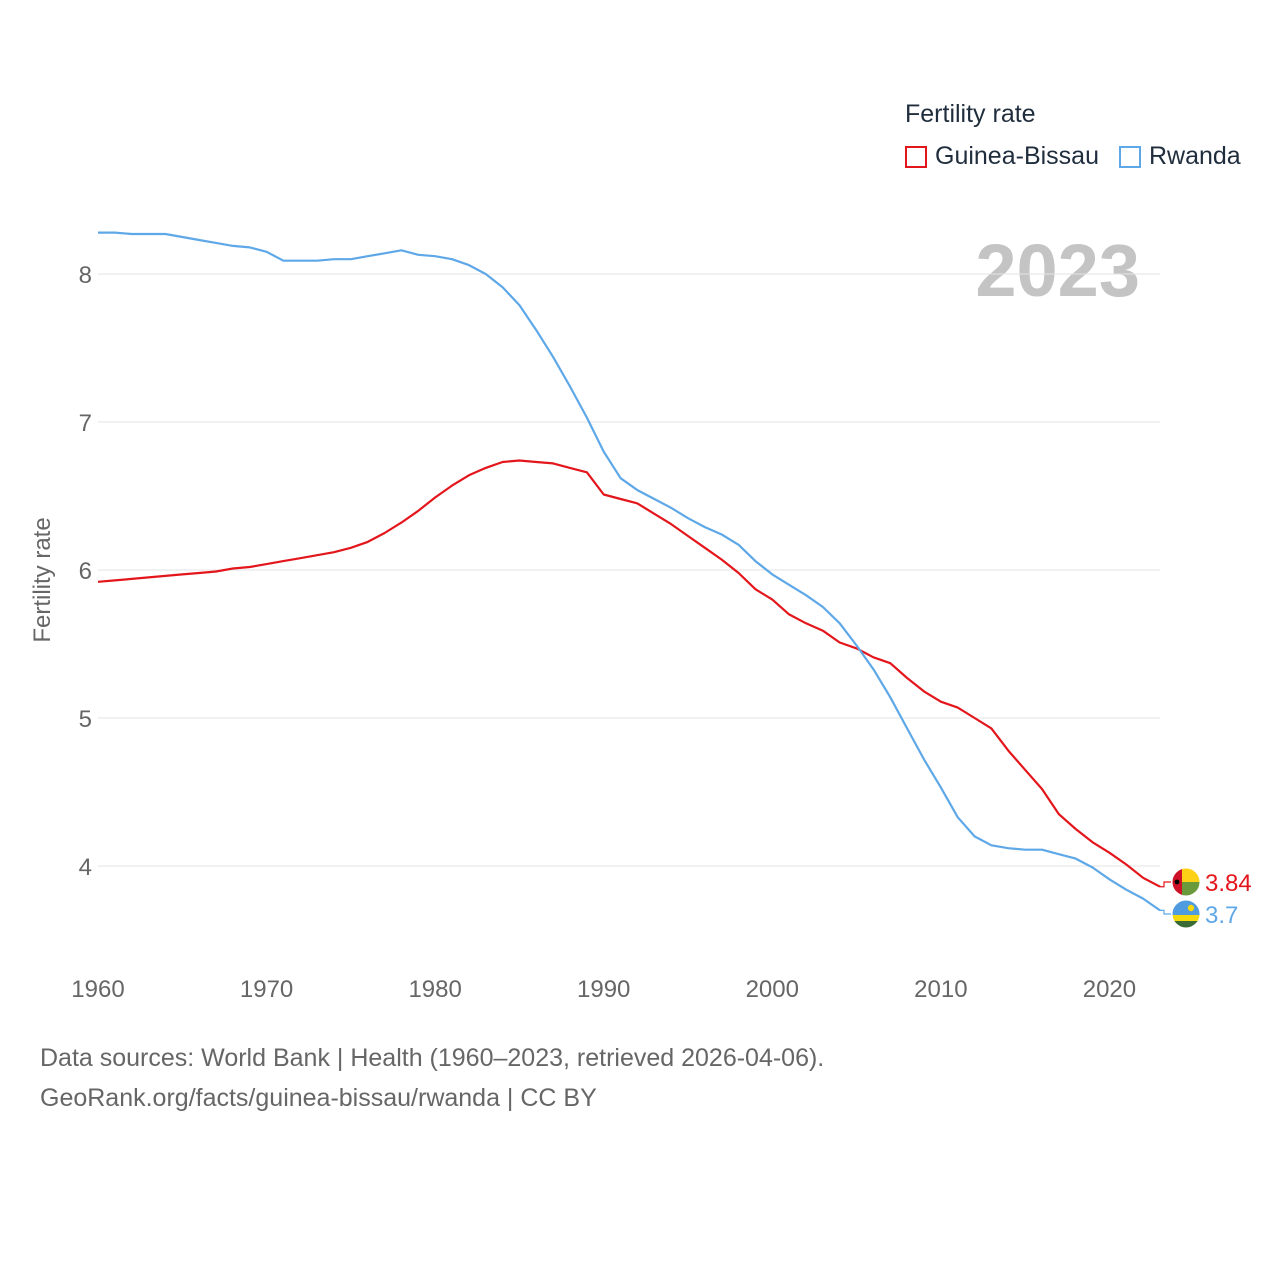 The image size is (1280, 1280). I want to click on guinea-bissau-flag-icon, so click(1186, 882).